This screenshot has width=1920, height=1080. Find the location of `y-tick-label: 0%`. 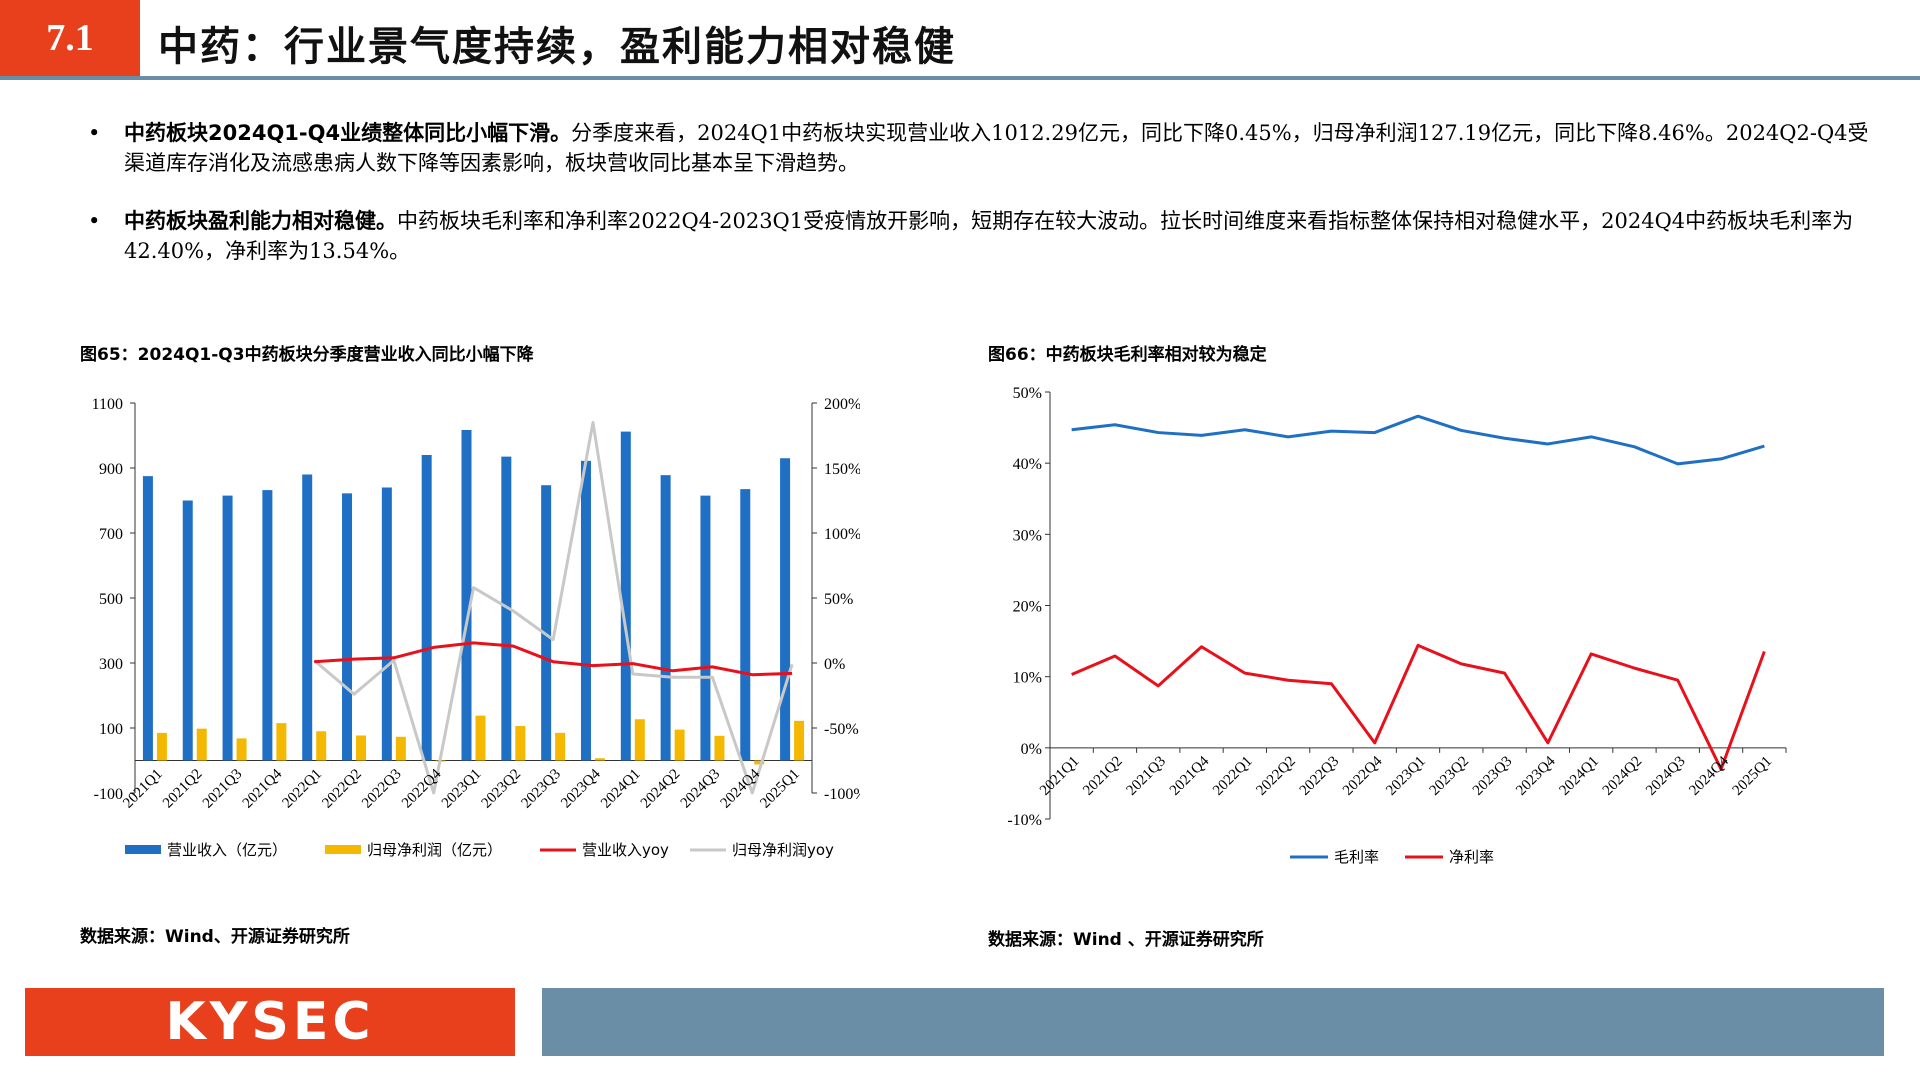

y-tick-label: 0% is located at coordinates (1031, 749).